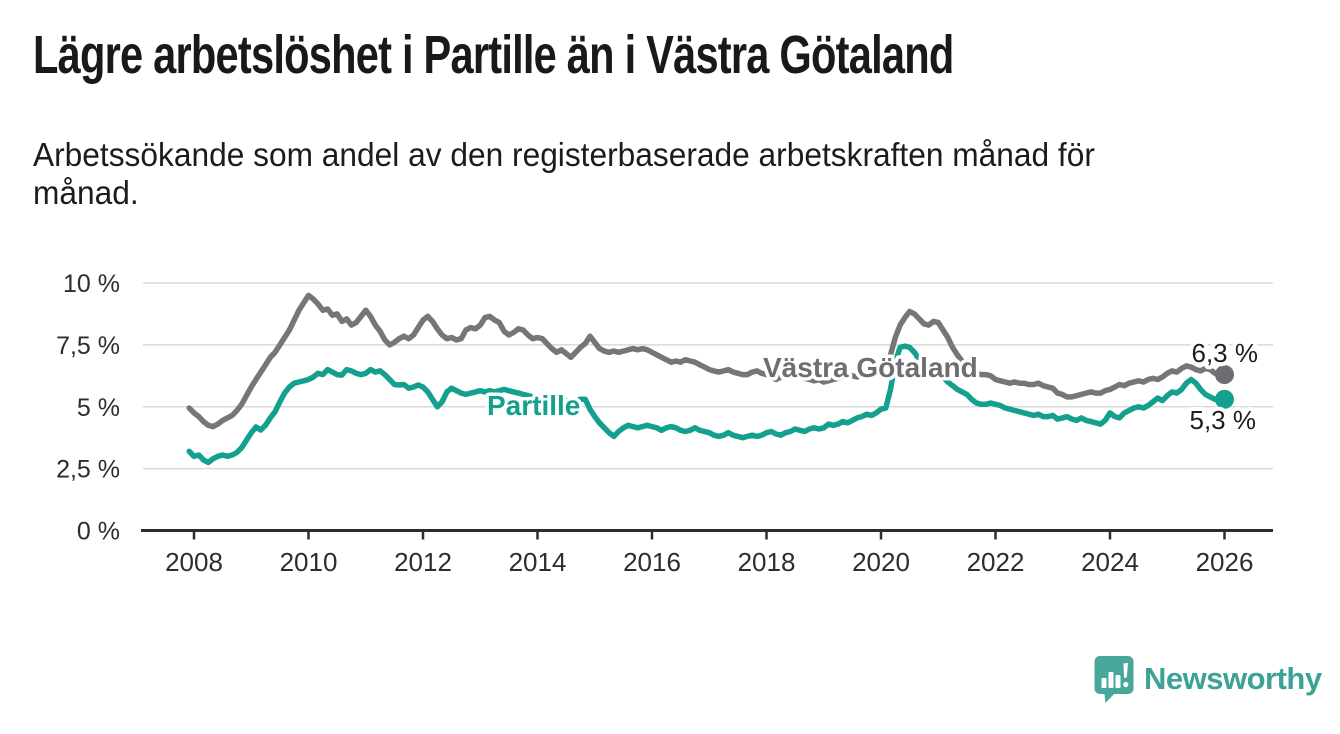  Describe the element at coordinates (1225, 353) in the screenshot. I see `end-value-vastra-gotaland: 6,3 %` at that location.